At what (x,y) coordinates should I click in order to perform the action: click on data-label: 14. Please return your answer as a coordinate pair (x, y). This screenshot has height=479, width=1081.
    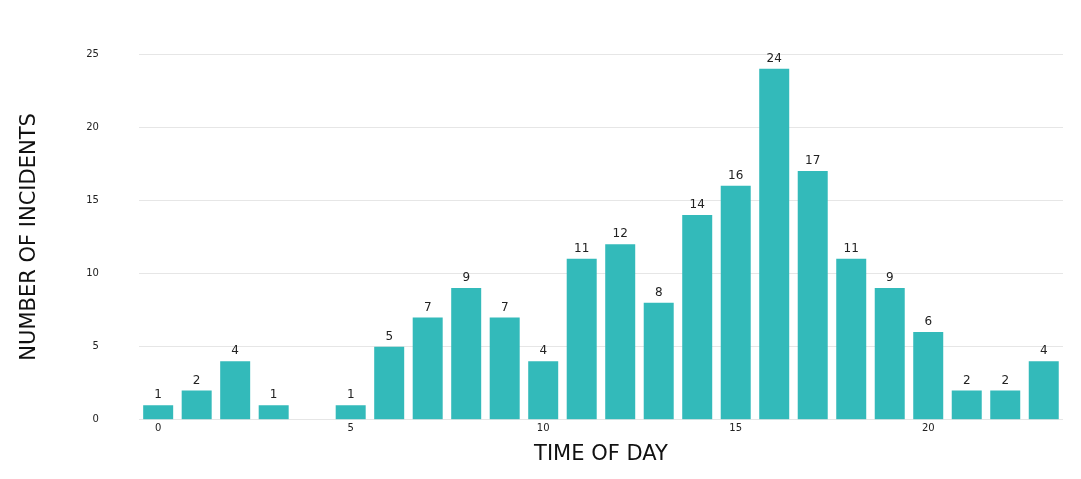
    Looking at the image, I should click on (697, 204).